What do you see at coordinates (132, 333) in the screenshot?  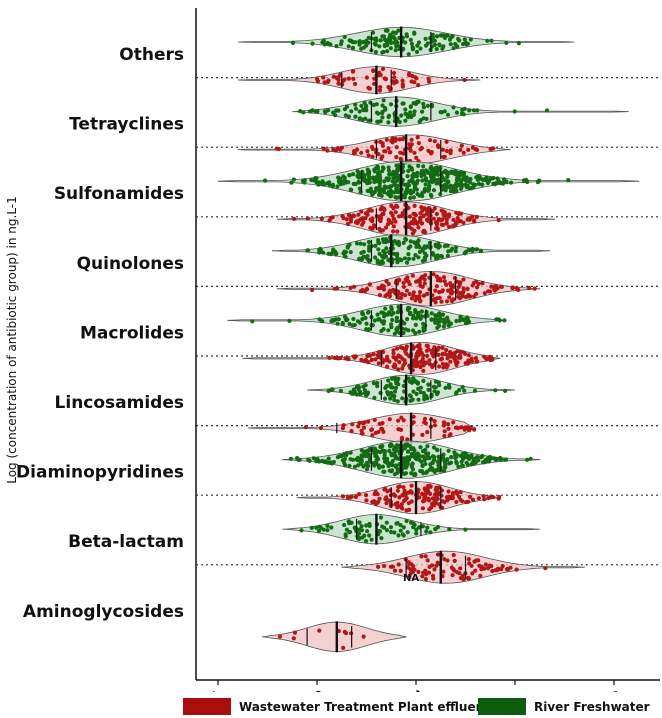 I see `category-label-macrolides: Macrolides` at bounding box center [132, 333].